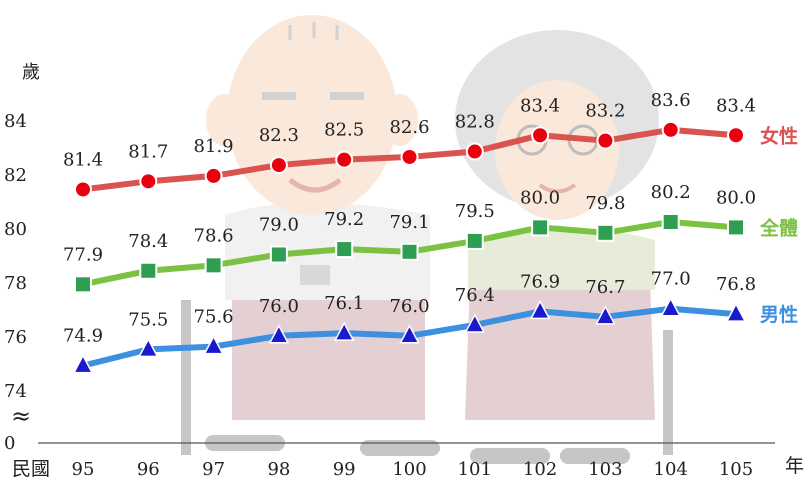  Describe the element at coordinates (605, 287) in the screenshot. I see `data-label: 76.7` at that location.